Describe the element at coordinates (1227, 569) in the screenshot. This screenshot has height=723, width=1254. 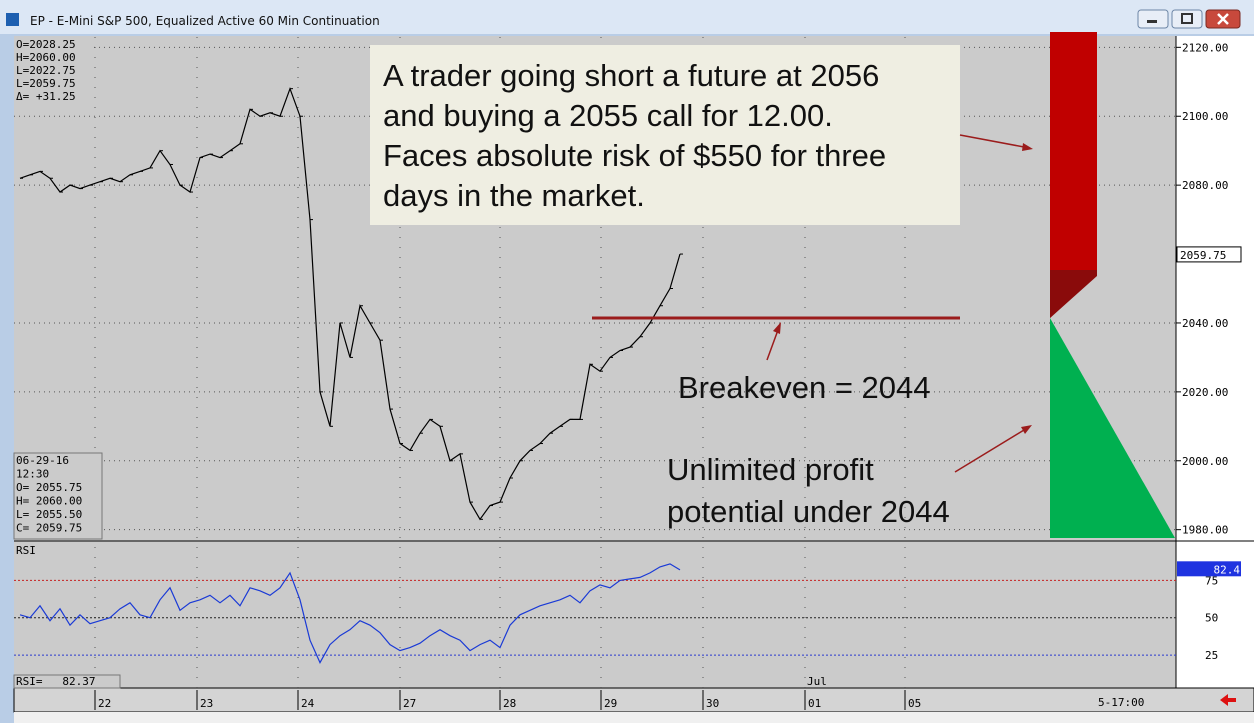
I see `last-rsi: 82.4` at that location.